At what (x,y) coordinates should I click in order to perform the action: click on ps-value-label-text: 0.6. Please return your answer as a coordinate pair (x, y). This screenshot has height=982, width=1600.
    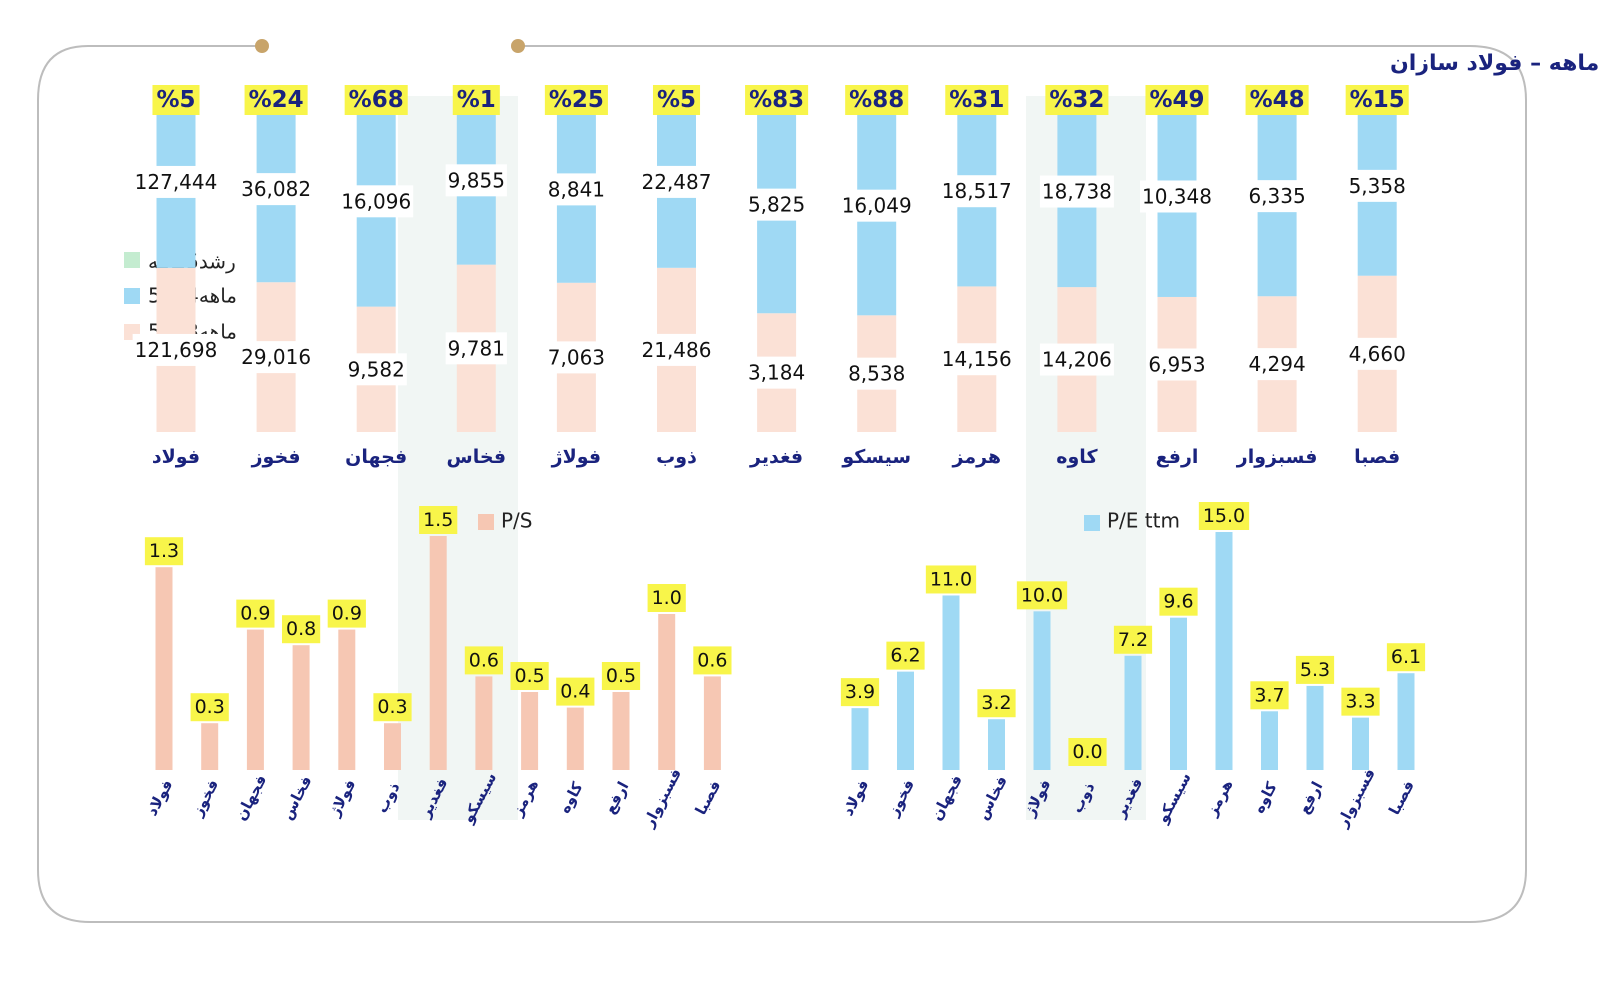
    Looking at the image, I should click on (484, 660).